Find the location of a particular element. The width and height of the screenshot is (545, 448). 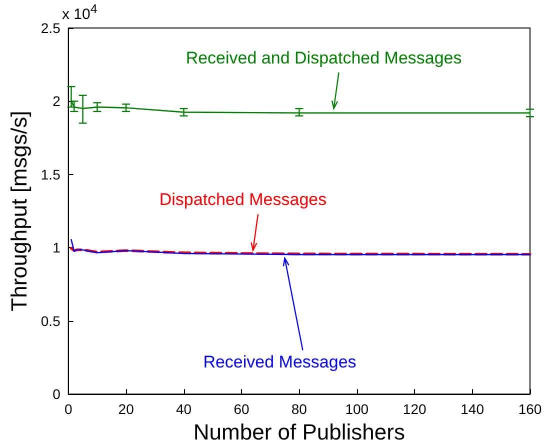

x-tick-label: 140 is located at coordinates (472, 409).